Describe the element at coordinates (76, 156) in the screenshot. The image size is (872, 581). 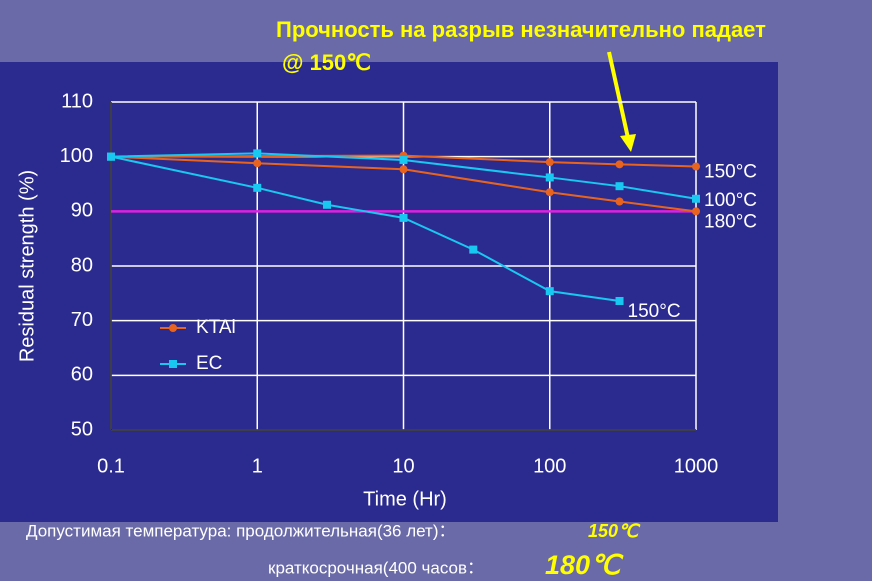
I see `y-tick-label: 100` at that location.